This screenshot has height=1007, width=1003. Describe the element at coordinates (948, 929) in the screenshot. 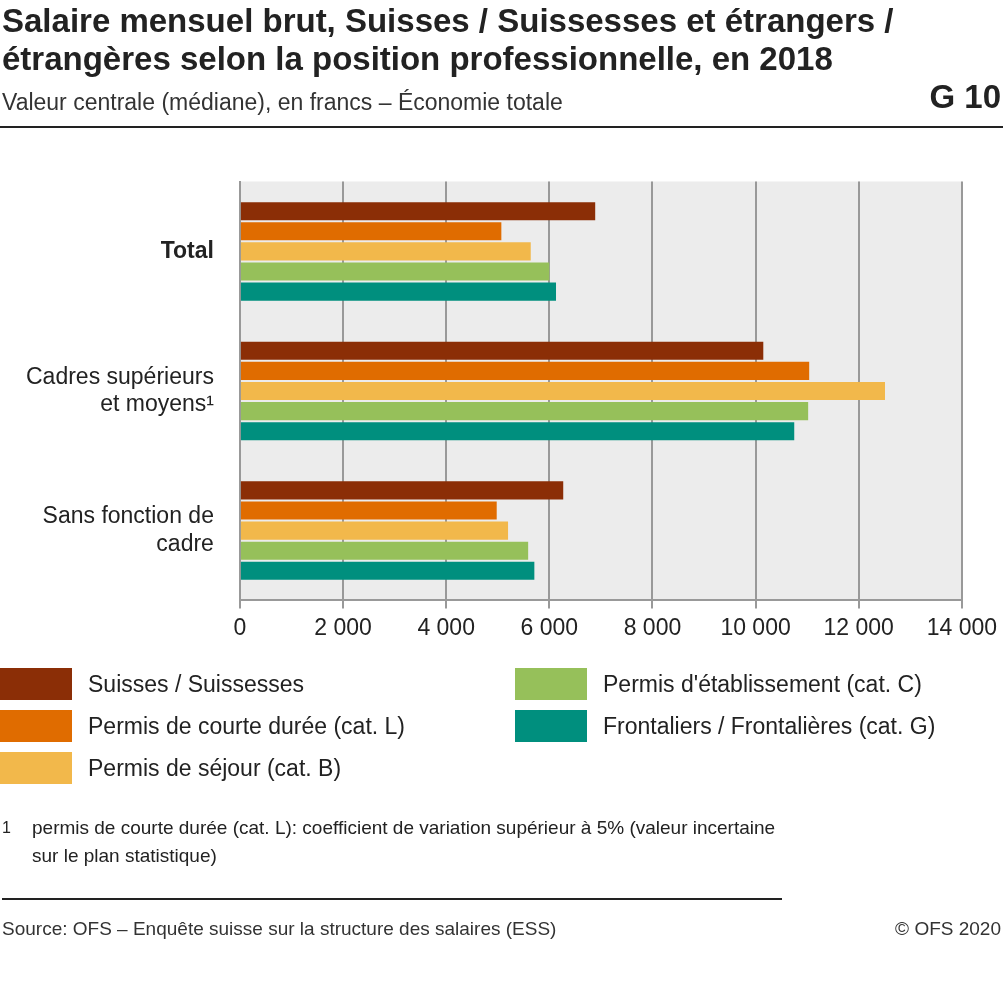

I see `text: © OFS 2020` at that location.